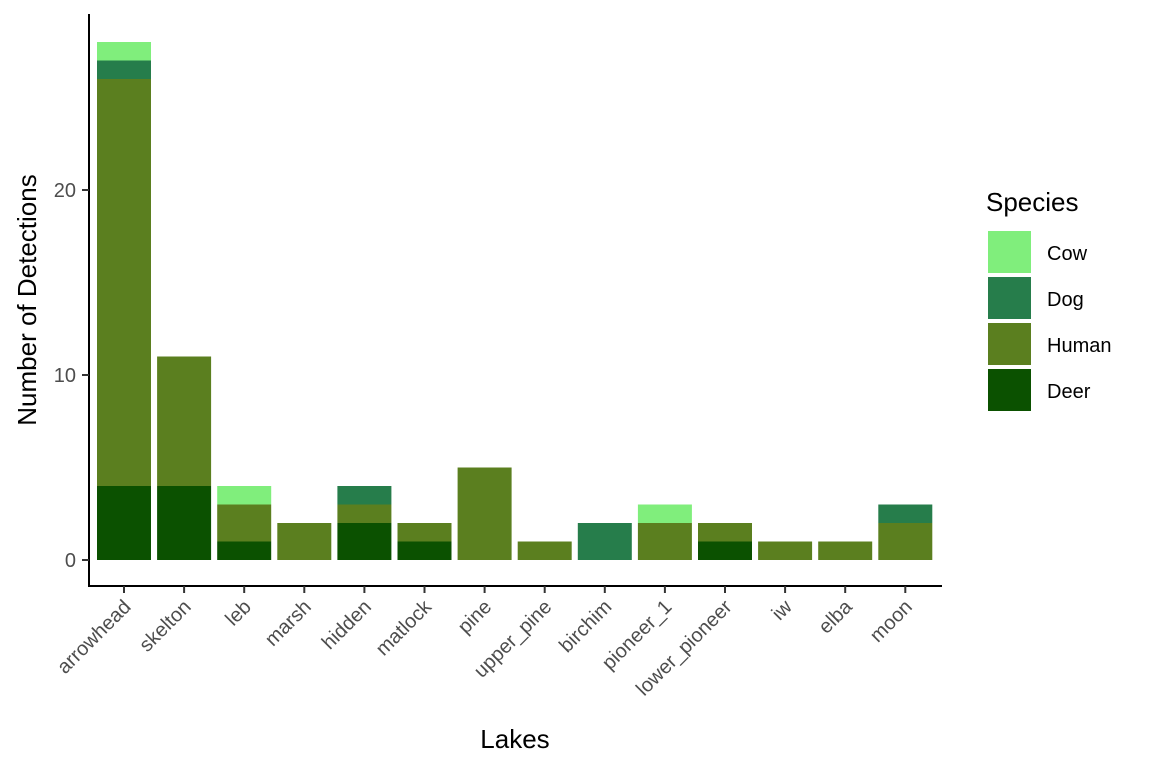 This screenshot has width=1152, height=768. I want to click on bar-matlock-deer, so click(424, 550).